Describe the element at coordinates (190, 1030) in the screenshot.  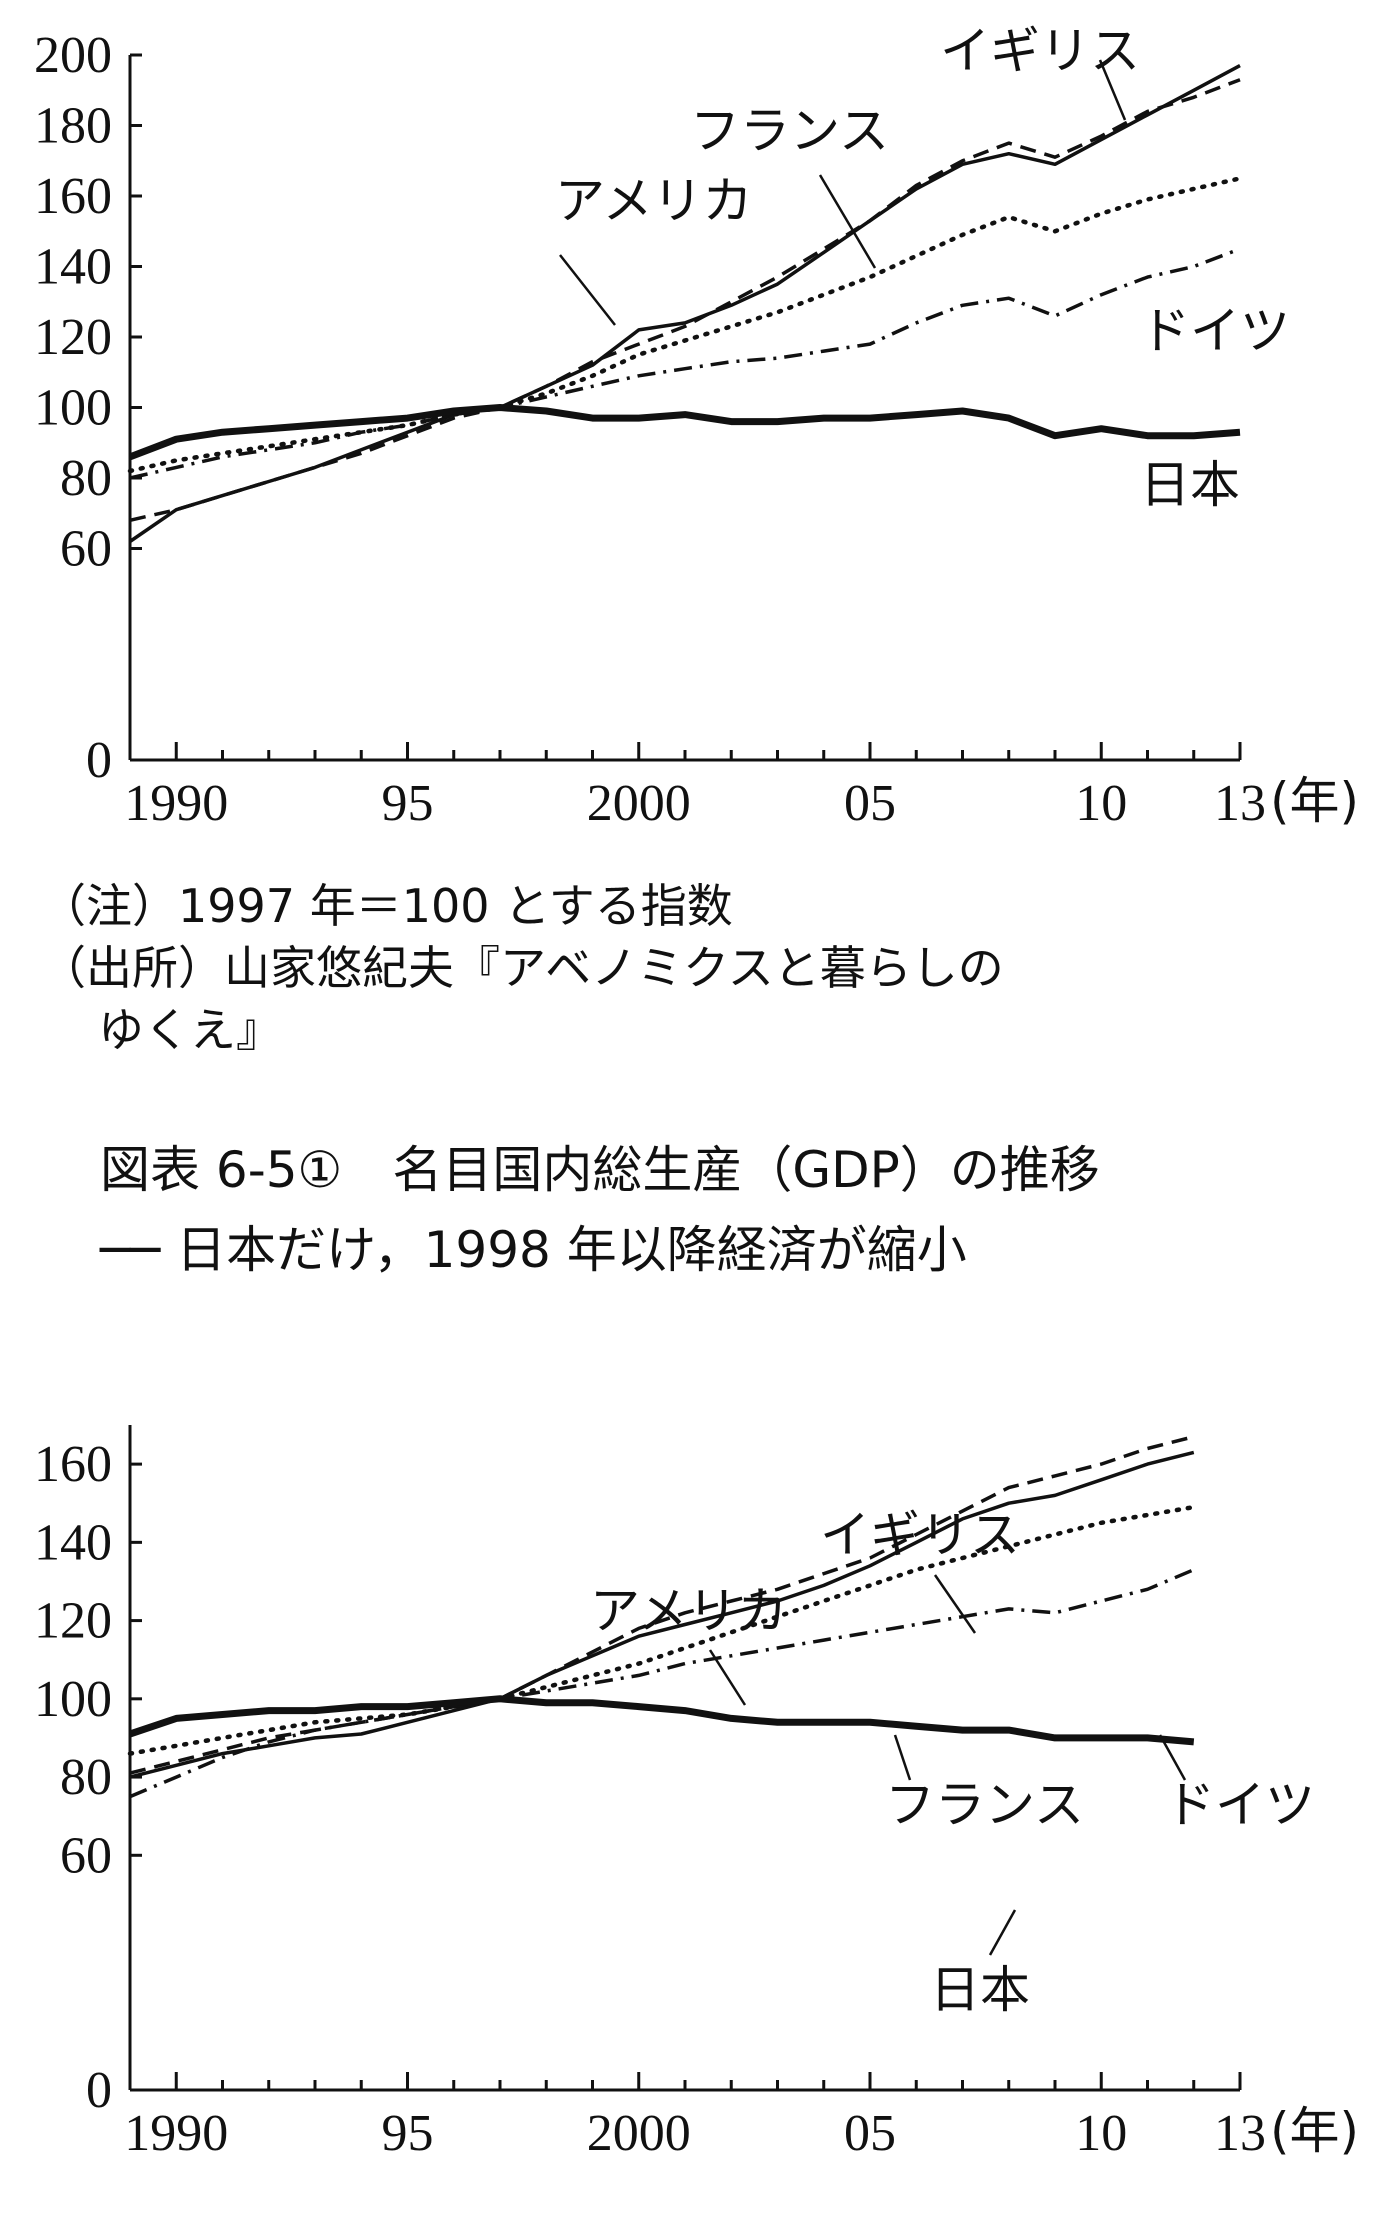
I see `note-source-continued: ゆくえ』` at that location.